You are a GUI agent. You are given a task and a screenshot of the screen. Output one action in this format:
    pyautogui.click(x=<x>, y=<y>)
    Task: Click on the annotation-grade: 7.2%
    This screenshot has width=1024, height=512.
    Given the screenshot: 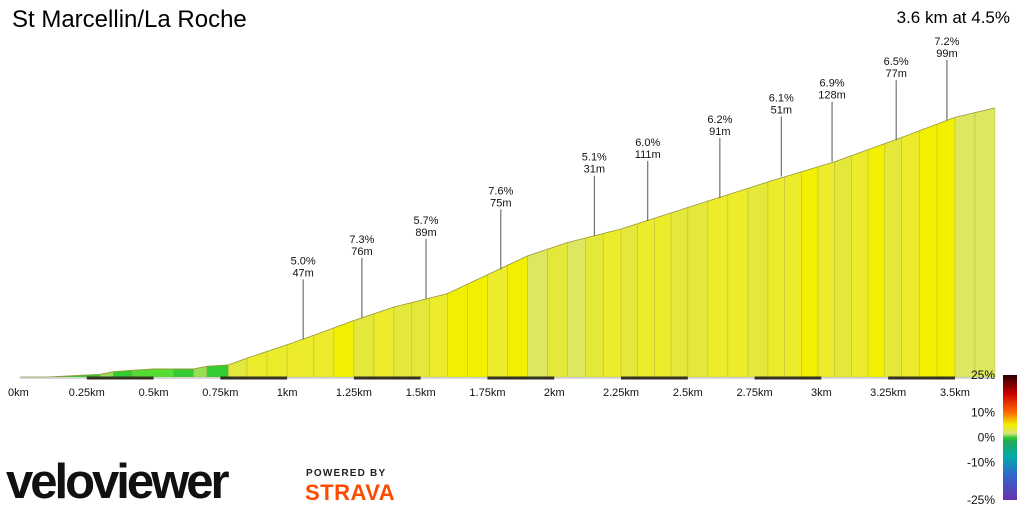 What is the action you would take?
    pyautogui.click(x=946, y=42)
    